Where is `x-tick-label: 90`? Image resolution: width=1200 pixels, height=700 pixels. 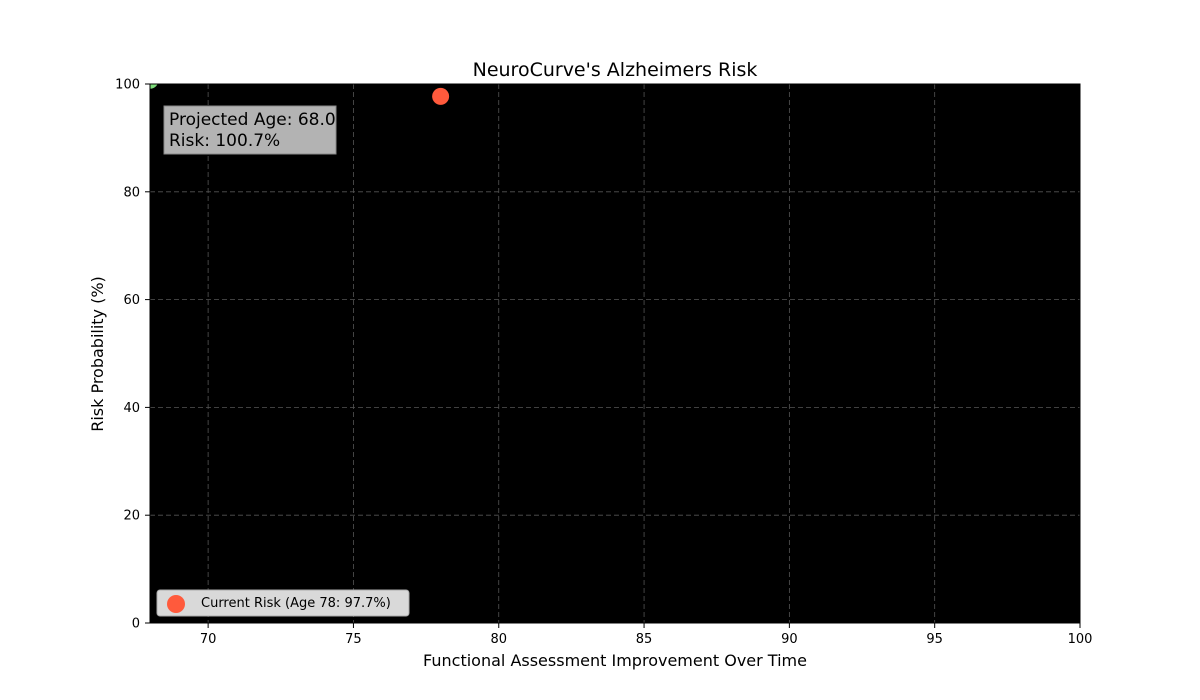
x-tick-label: 90 is located at coordinates (789, 639).